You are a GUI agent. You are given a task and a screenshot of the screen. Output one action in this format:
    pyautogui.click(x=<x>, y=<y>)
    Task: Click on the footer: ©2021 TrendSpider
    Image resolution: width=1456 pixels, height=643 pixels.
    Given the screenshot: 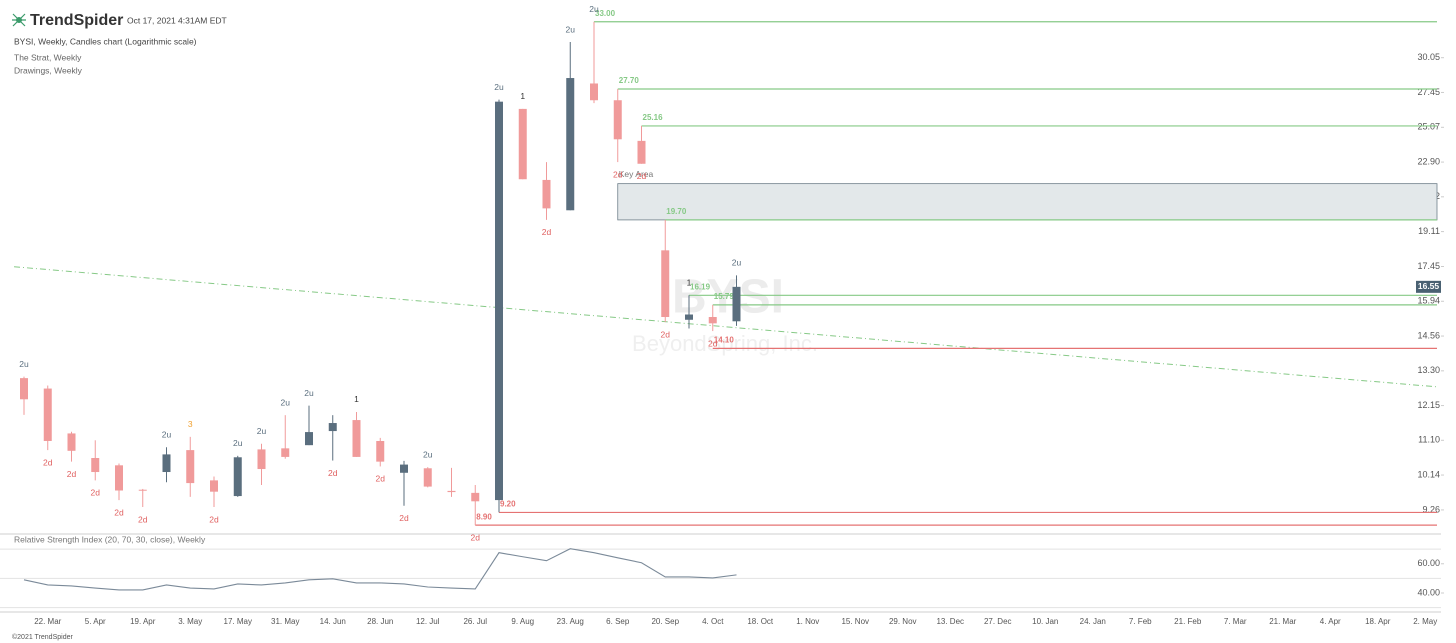 What is the action you would take?
    pyautogui.click(x=42, y=637)
    